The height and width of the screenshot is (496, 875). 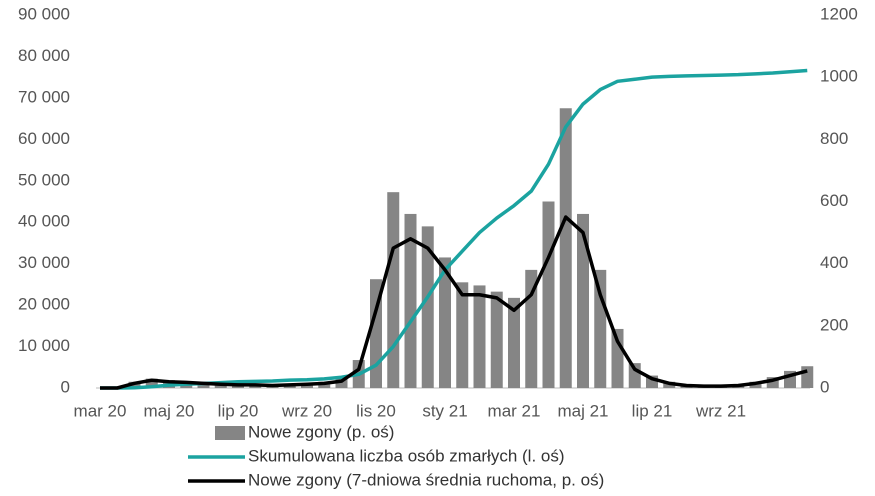 I want to click on x-tick-label: wrz 21, so click(x=720, y=410).